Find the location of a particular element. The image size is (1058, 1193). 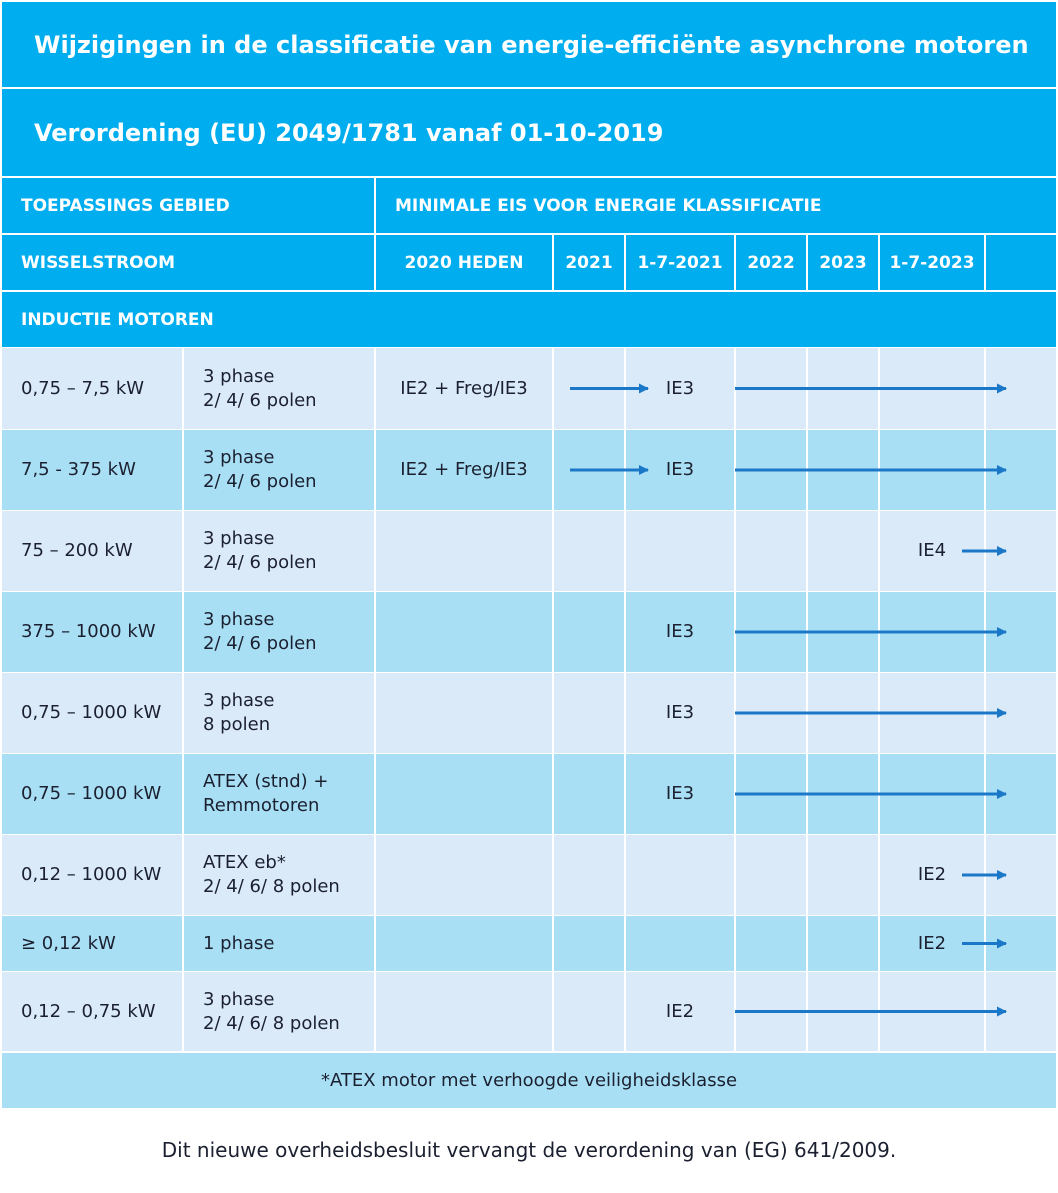

motor-type-line: 1 phase is located at coordinates (239, 943).